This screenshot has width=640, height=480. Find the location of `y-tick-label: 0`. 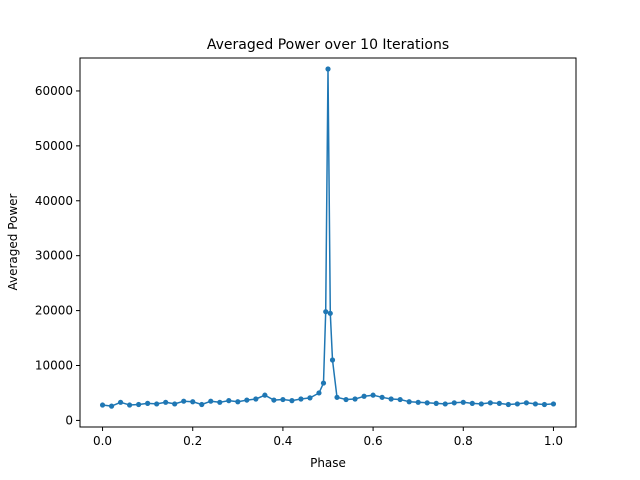

y-tick-label: 0 is located at coordinates (69, 420).